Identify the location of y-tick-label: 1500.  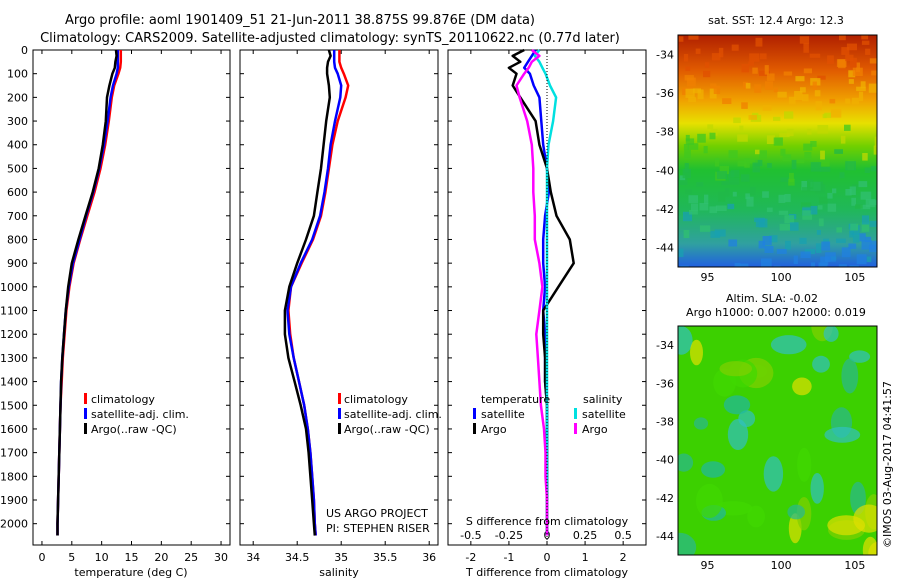
(14, 405).